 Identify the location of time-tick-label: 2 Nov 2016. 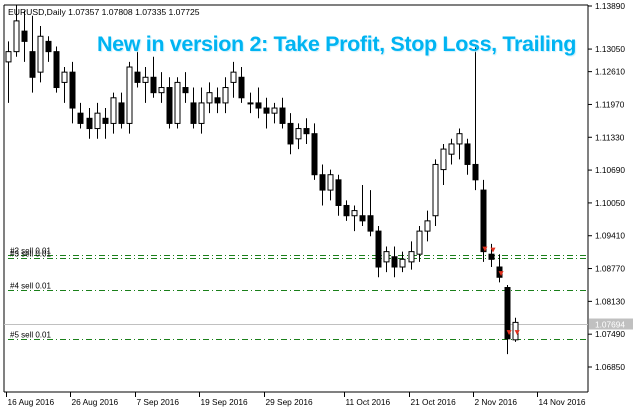
(496, 402).